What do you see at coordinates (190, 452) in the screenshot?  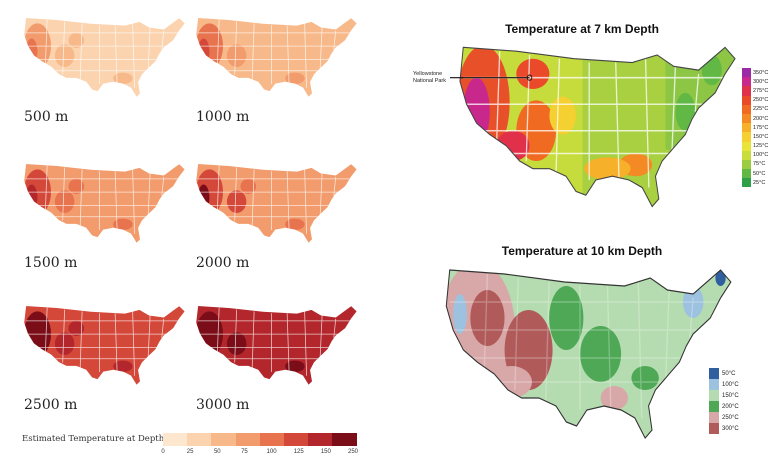 I see `legend-tick: 25` at bounding box center [190, 452].